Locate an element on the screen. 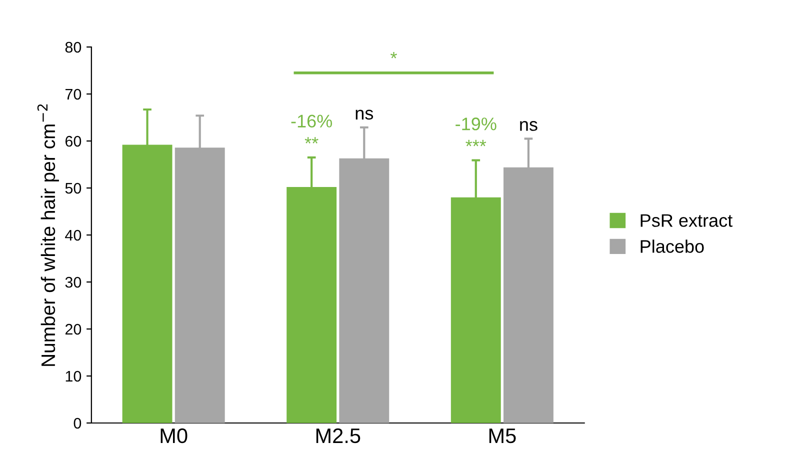  annotation: -16% is located at coordinates (311, 121).